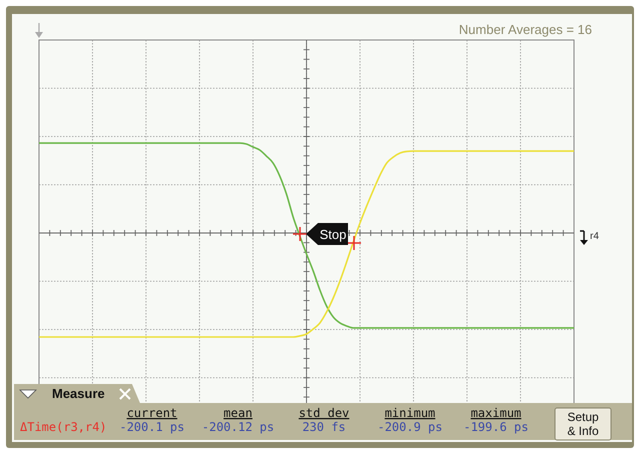  Describe the element at coordinates (496, 427) in the screenshot. I see `text: -199.6 ps` at that location.